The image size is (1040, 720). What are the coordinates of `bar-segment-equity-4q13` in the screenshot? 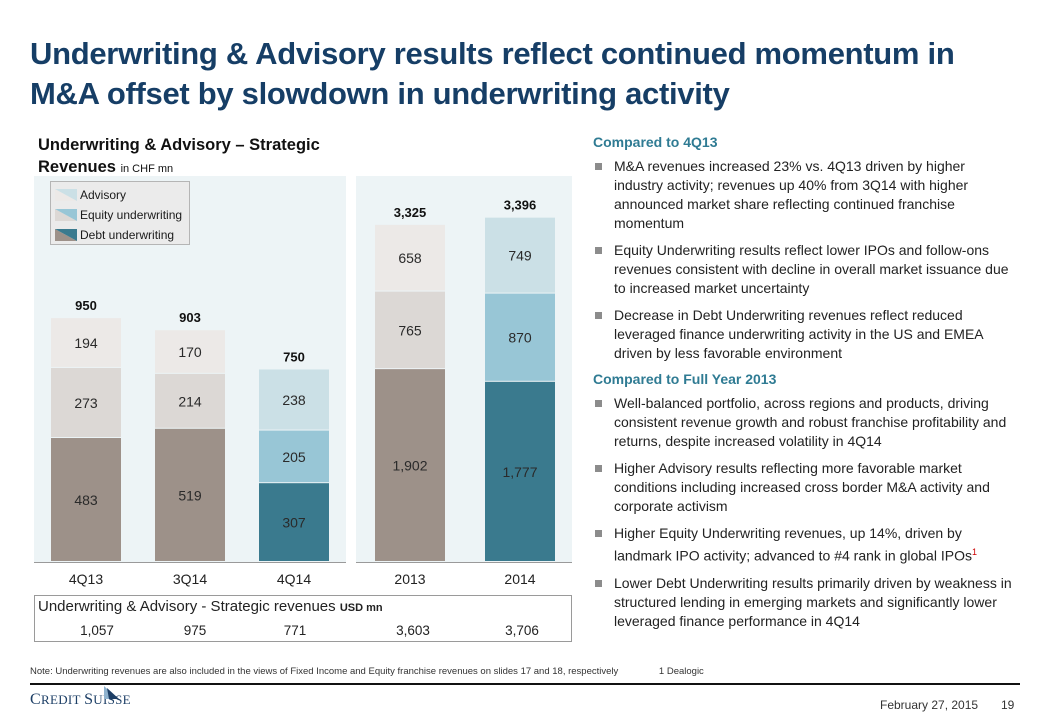 It's located at (86, 402).